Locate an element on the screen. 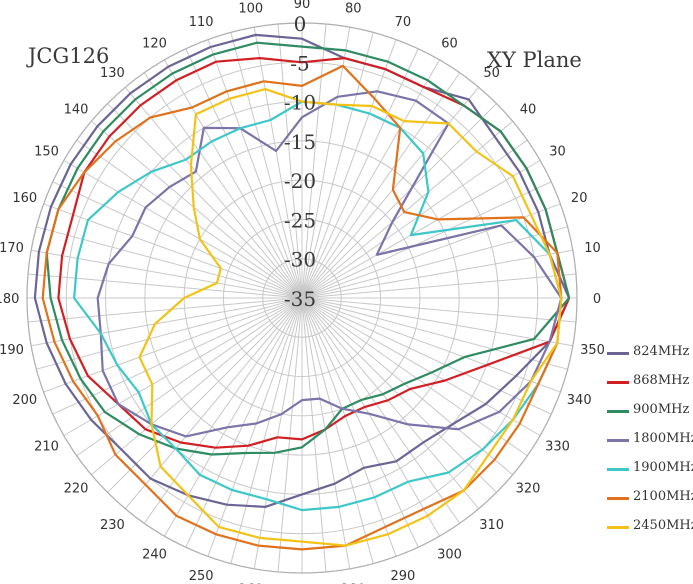 The image size is (693, 584). radial-tick-label: -35 is located at coordinates (300, 299).